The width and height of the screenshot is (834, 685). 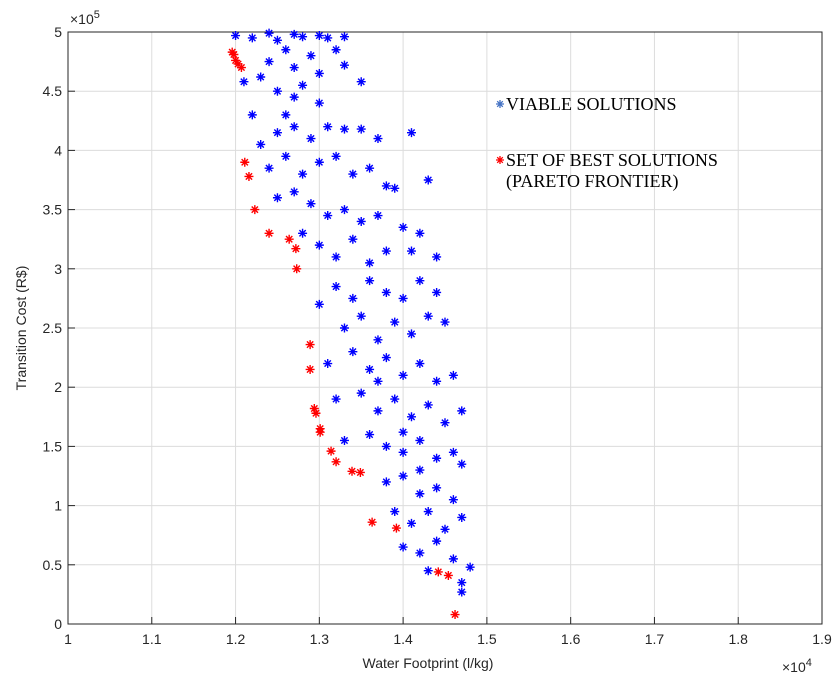 I want to click on x-tick-label: 1.3, so click(x=320, y=639).